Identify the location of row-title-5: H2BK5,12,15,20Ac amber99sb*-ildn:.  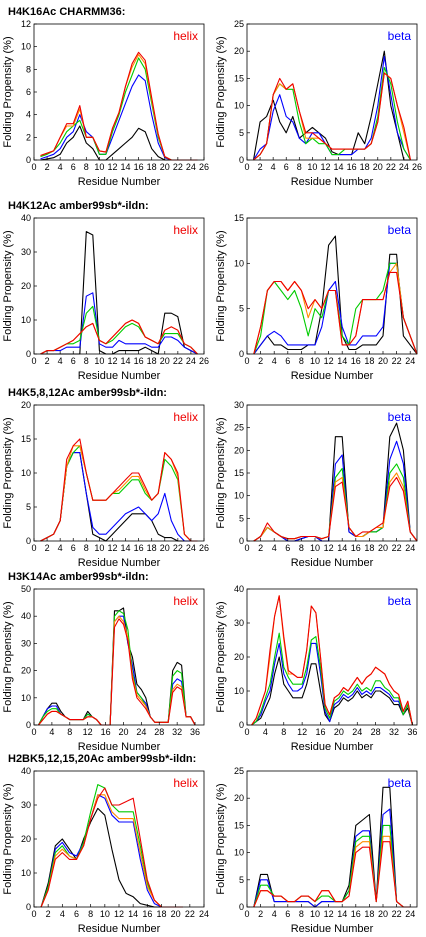
(102, 759).